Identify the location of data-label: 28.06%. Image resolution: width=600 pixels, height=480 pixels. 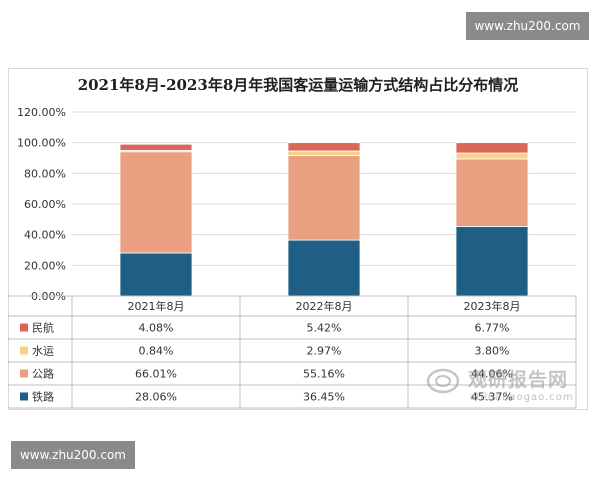
(156, 397).